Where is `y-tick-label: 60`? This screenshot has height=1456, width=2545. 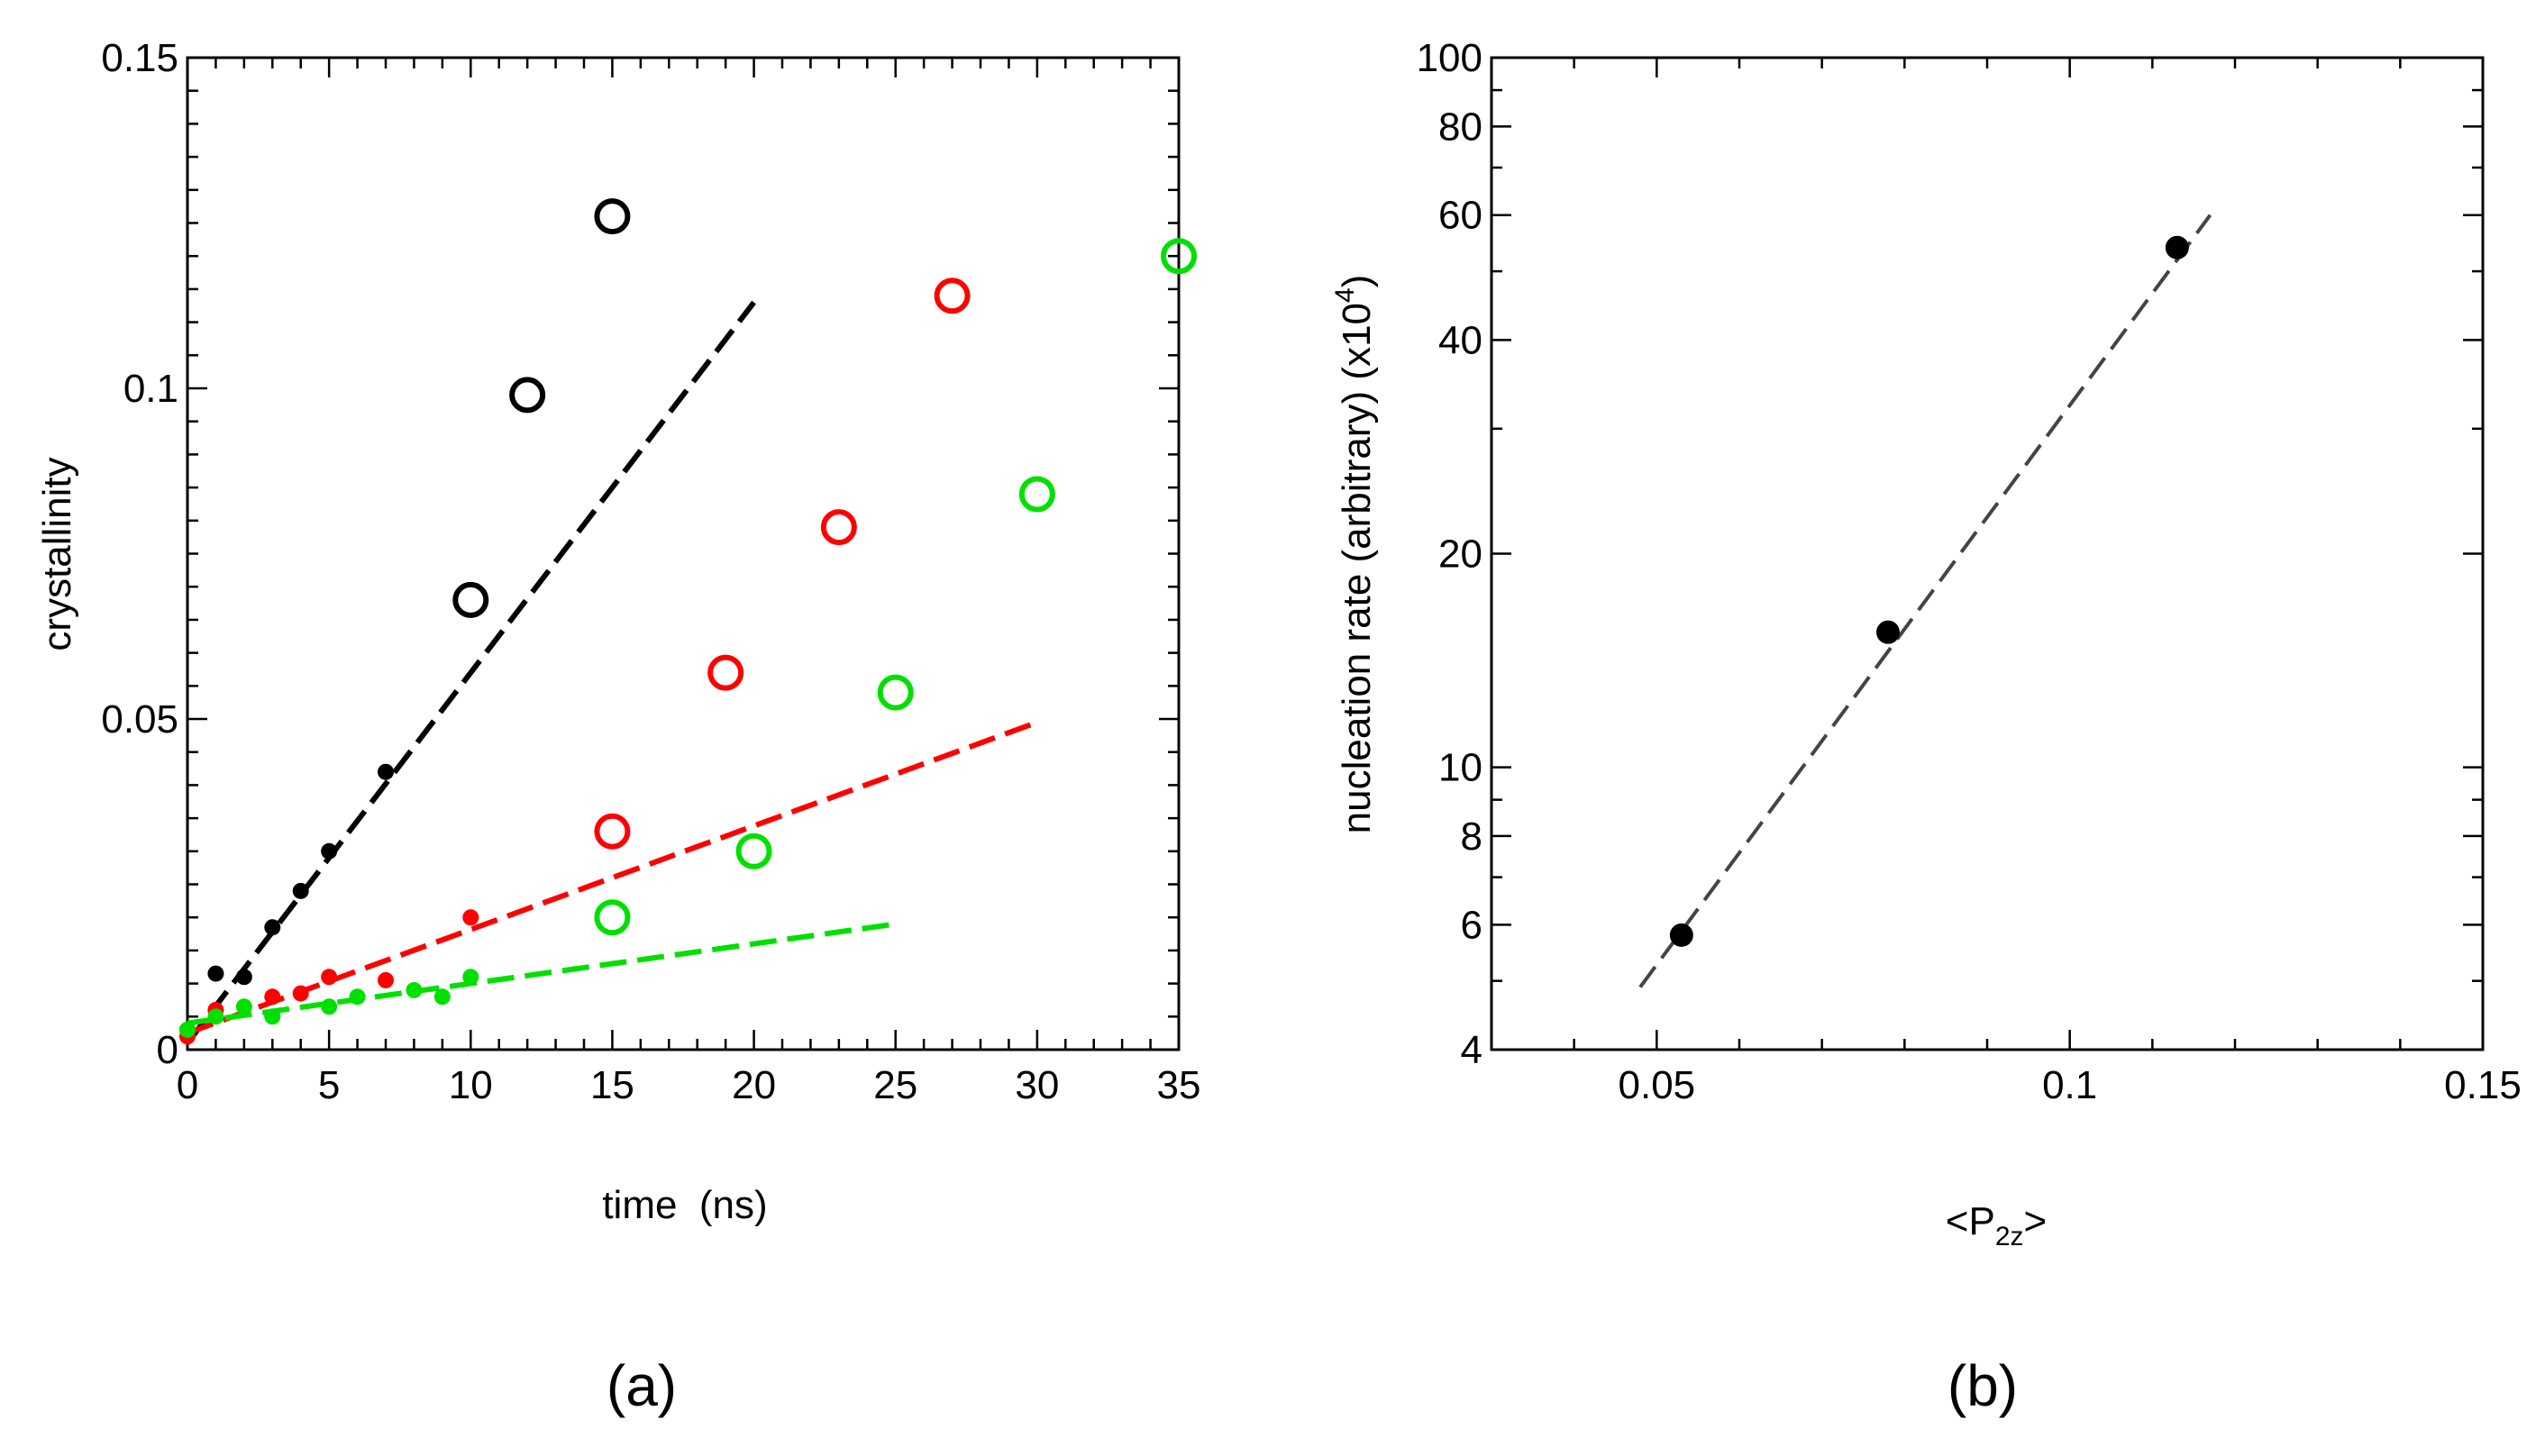 y-tick-label: 60 is located at coordinates (1460, 216).